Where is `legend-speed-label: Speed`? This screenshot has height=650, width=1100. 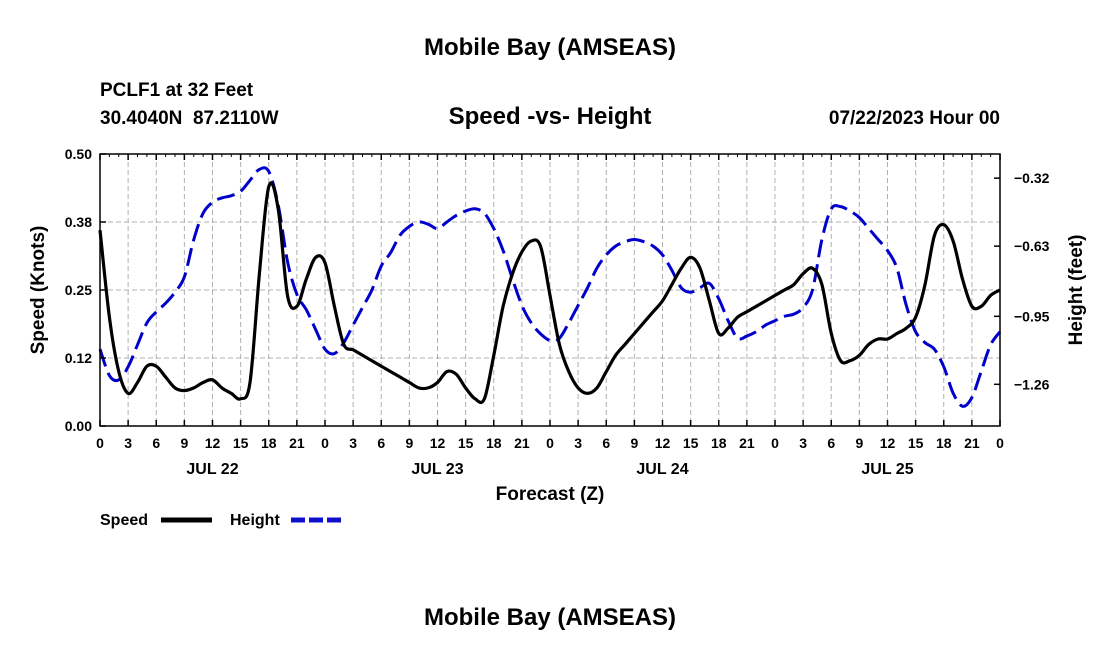 legend-speed-label: Speed is located at coordinates (124, 520).